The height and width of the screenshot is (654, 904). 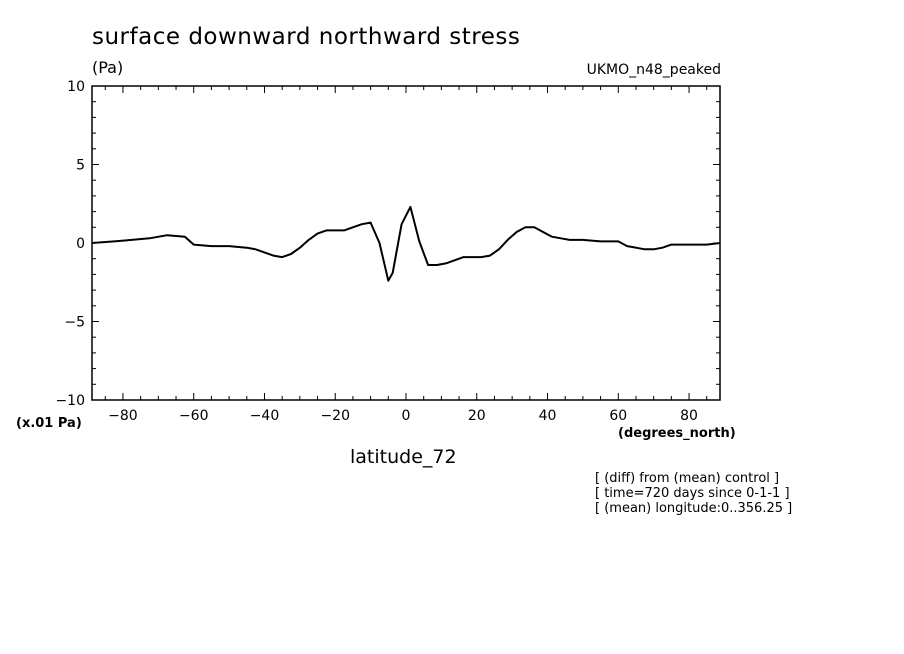 I want to click on x-tick-label: 0, so click(x=406, y=416).